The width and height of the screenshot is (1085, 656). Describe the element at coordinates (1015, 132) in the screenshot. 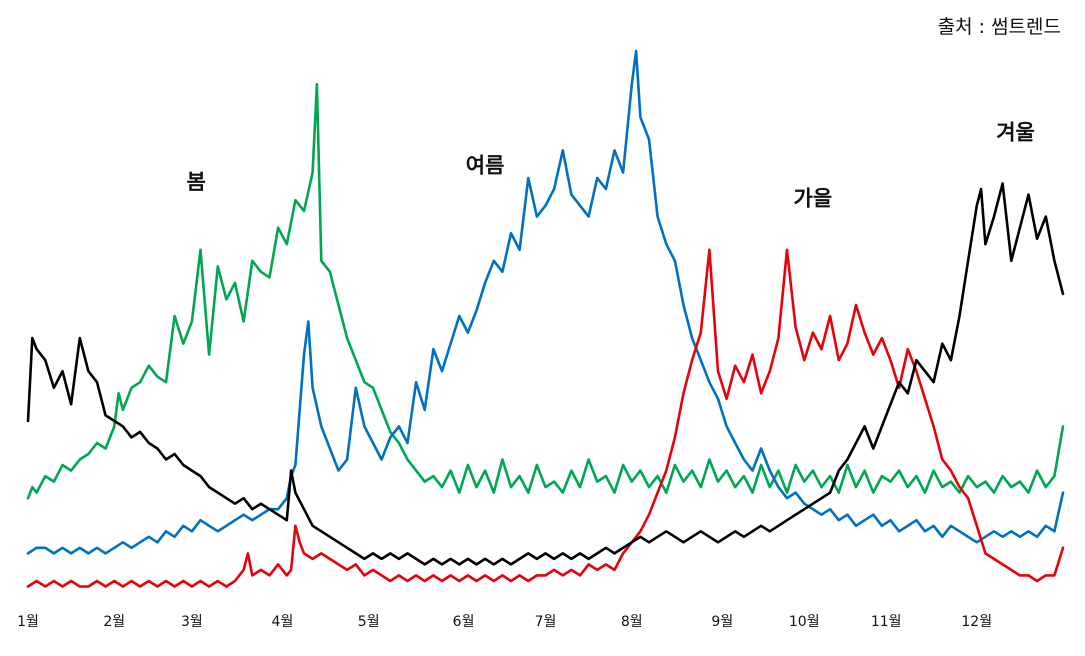

I see `season-label-4: 겨울` at that location.